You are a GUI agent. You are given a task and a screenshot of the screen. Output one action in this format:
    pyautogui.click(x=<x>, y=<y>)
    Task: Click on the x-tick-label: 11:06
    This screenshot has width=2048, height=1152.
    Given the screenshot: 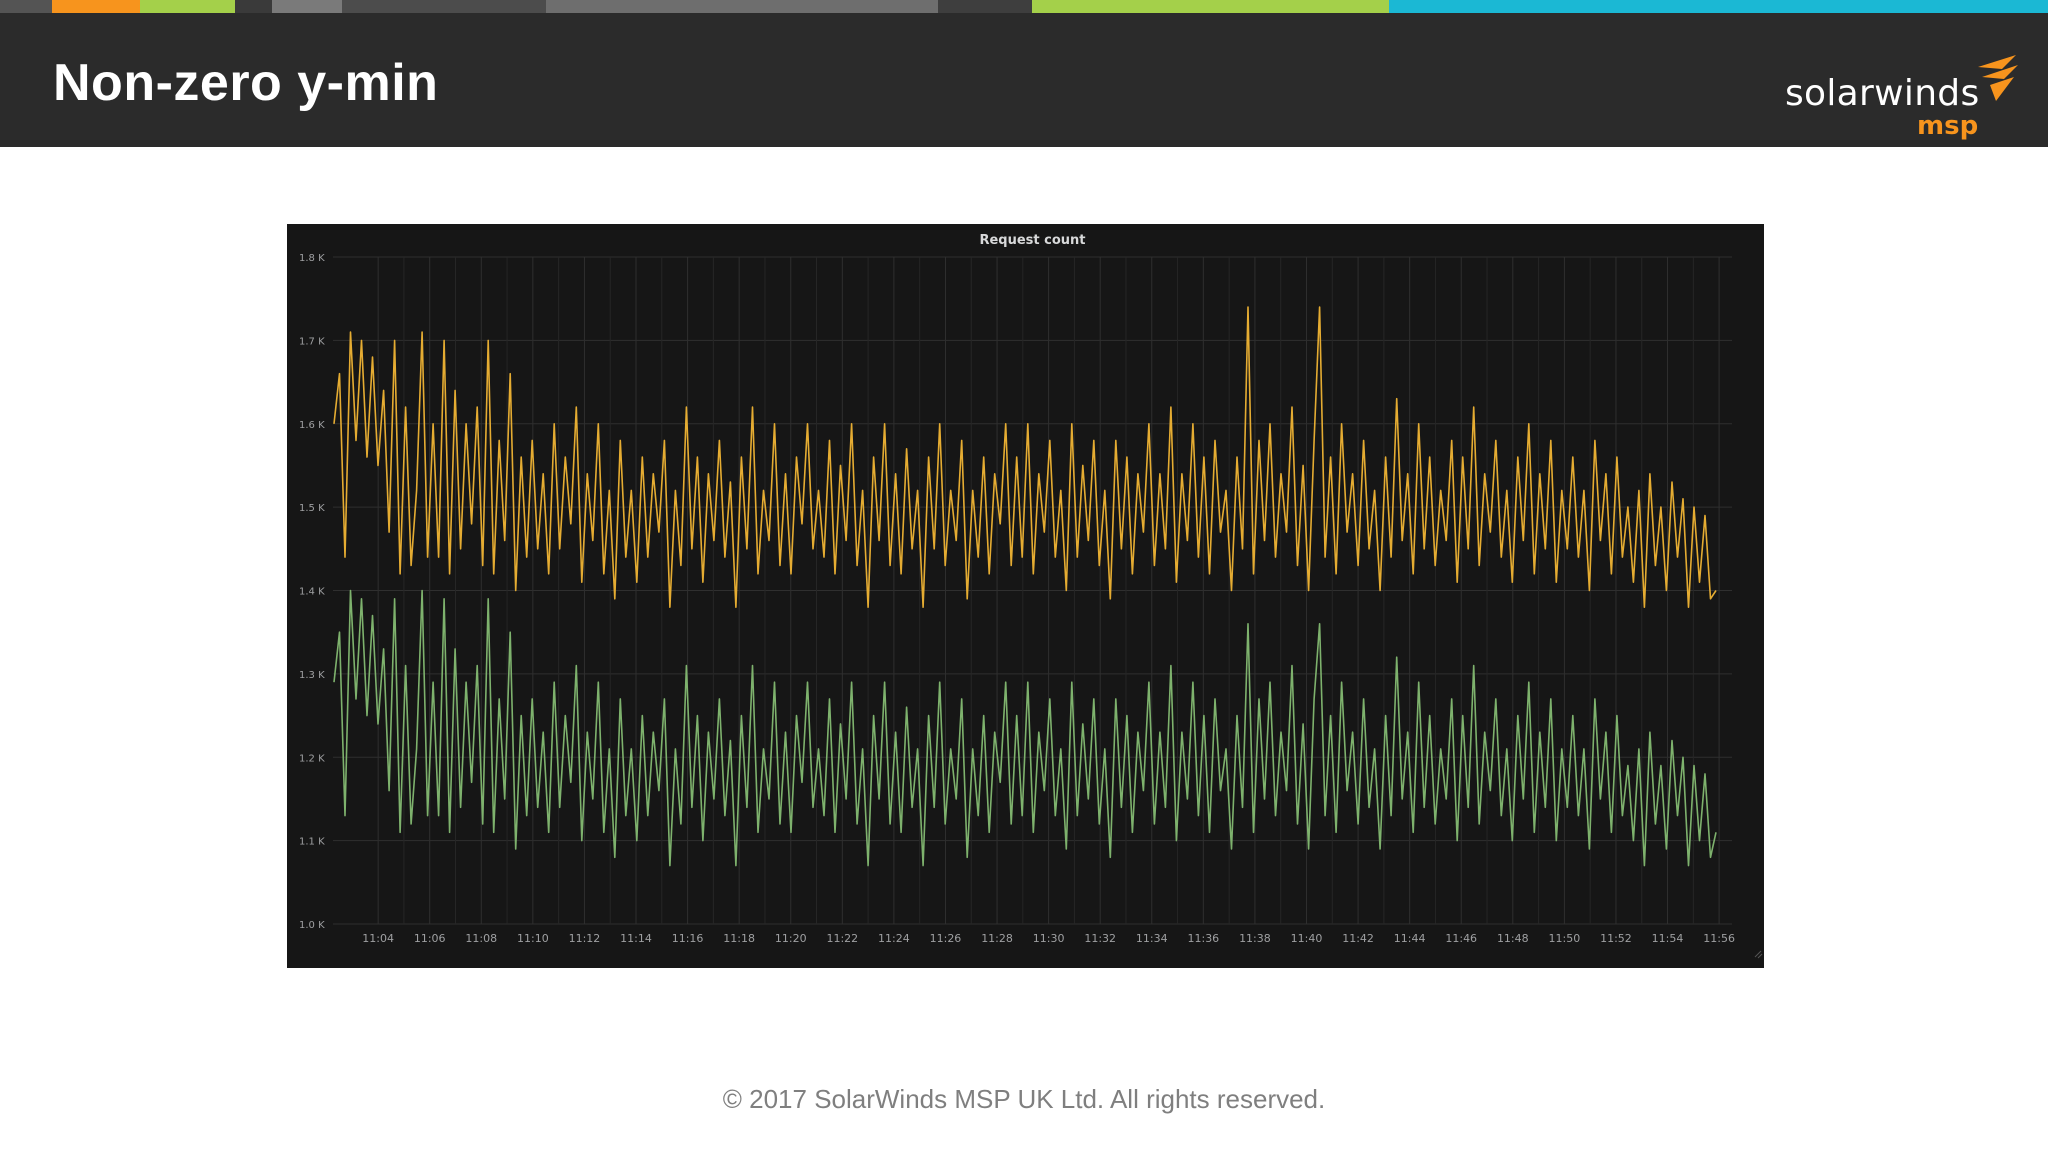 What is the action you would take?
    pyautogui.click(x=430, y=938)
    